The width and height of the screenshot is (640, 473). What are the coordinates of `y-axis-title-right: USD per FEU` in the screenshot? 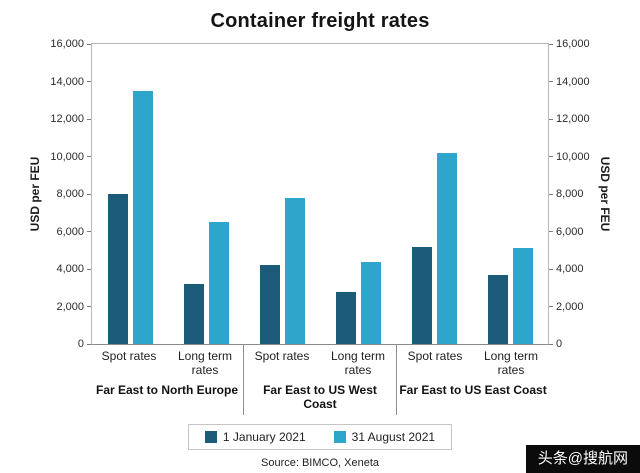 It's located at (605, 194).